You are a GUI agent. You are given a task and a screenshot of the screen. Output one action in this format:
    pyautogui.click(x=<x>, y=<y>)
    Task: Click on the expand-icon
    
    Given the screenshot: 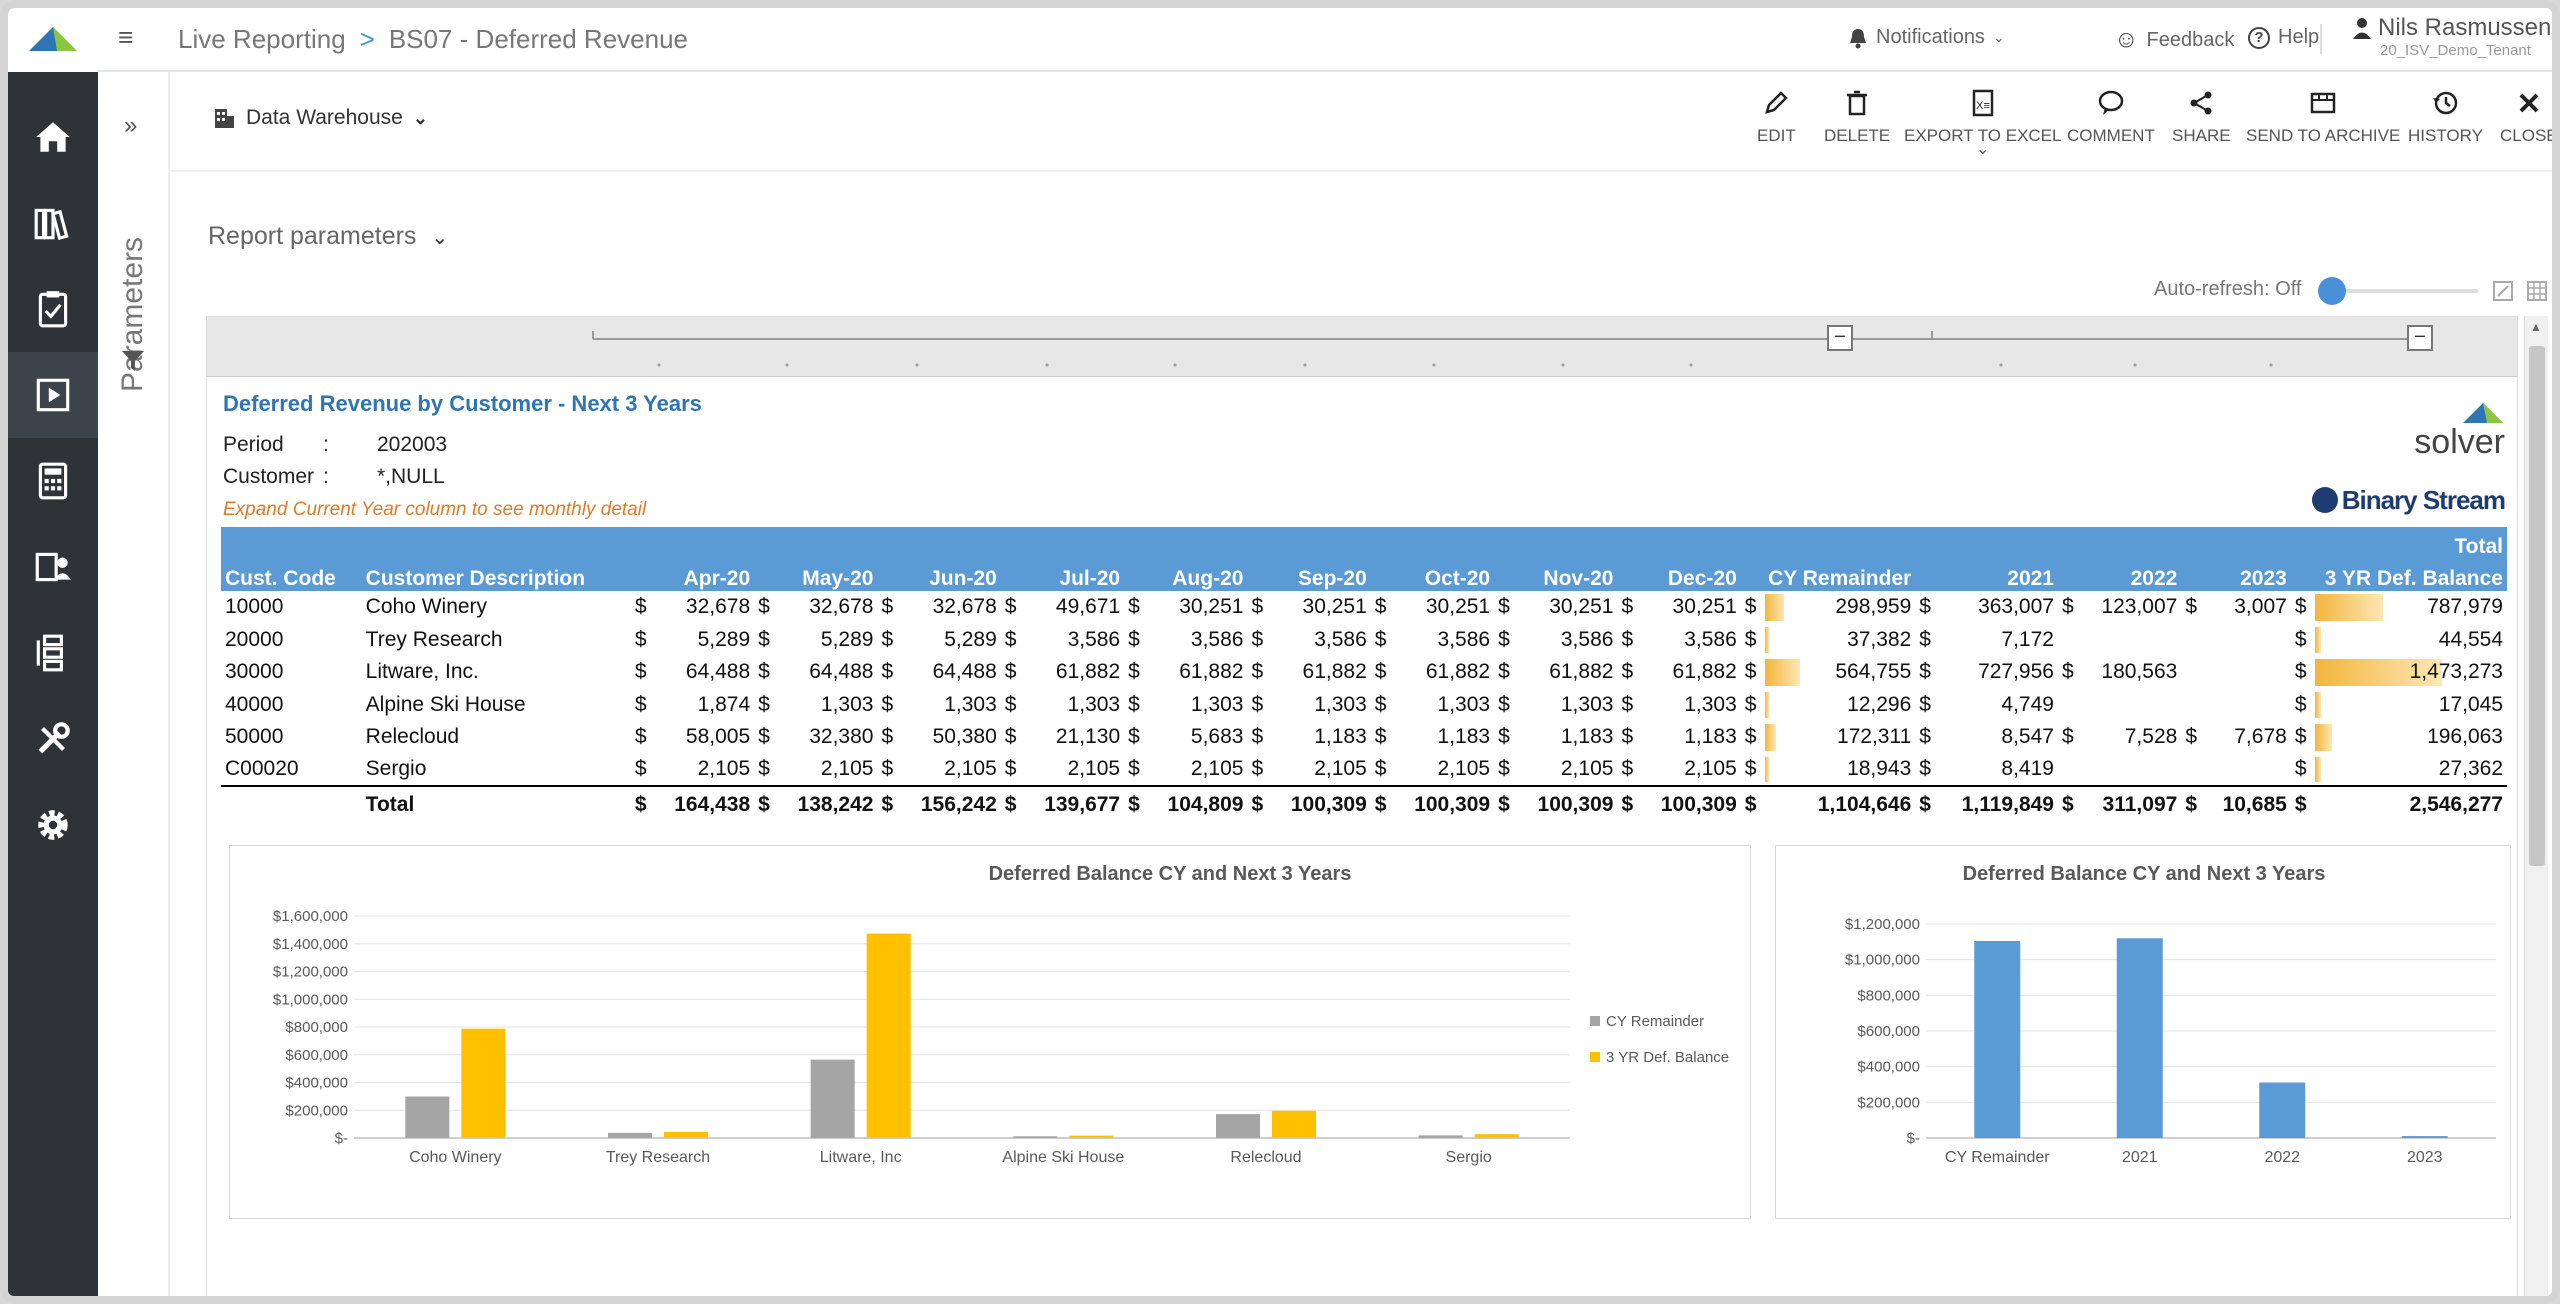 What is the action you would take?
    pyautogui.click(x=2503, y=293)
    